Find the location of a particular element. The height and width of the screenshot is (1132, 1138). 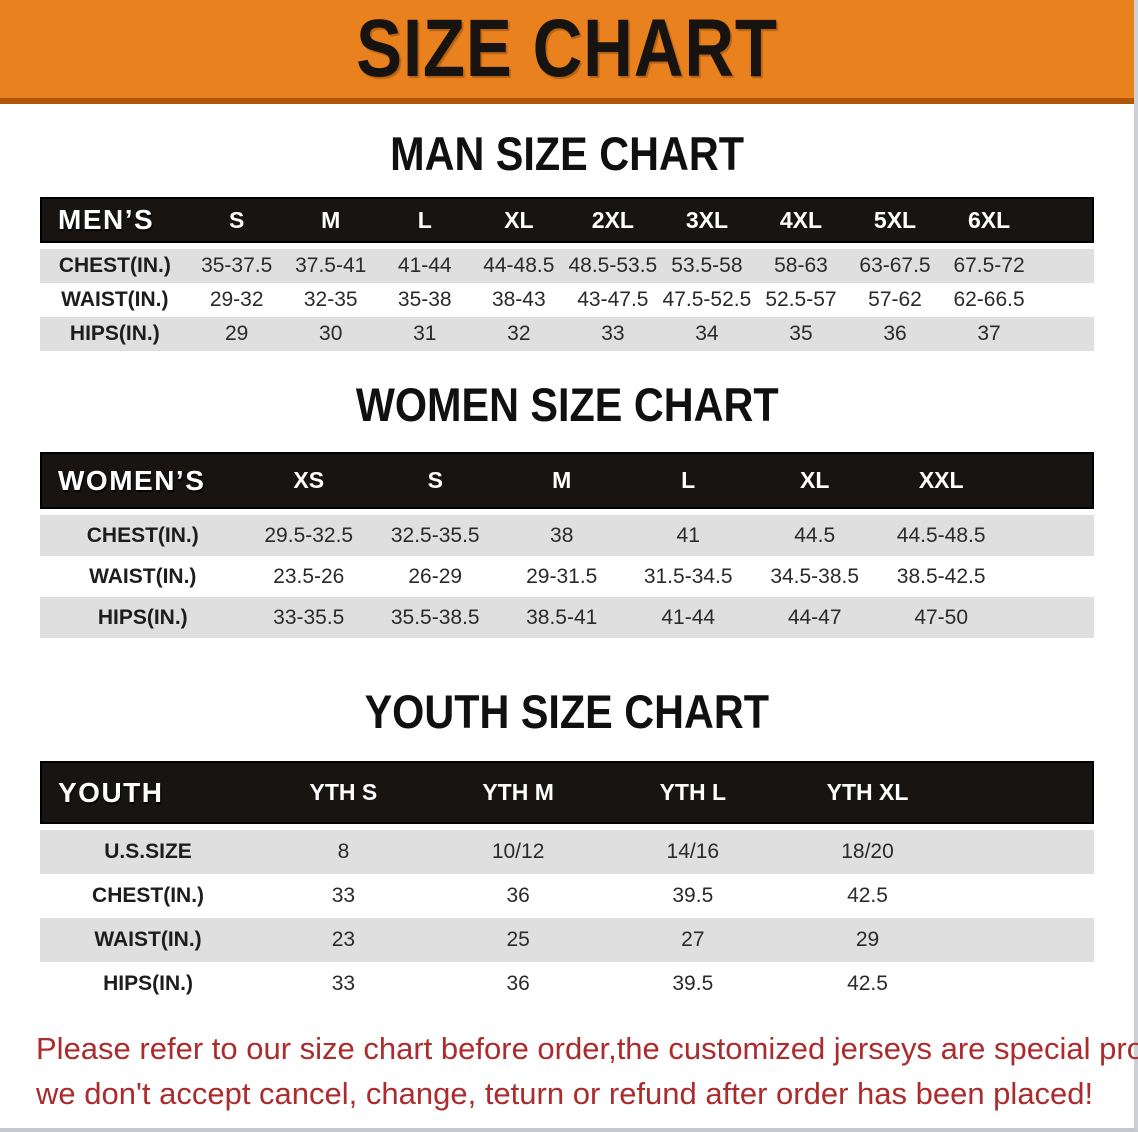

size-value-cell: 44.5 is located at coordinates (815, 535).